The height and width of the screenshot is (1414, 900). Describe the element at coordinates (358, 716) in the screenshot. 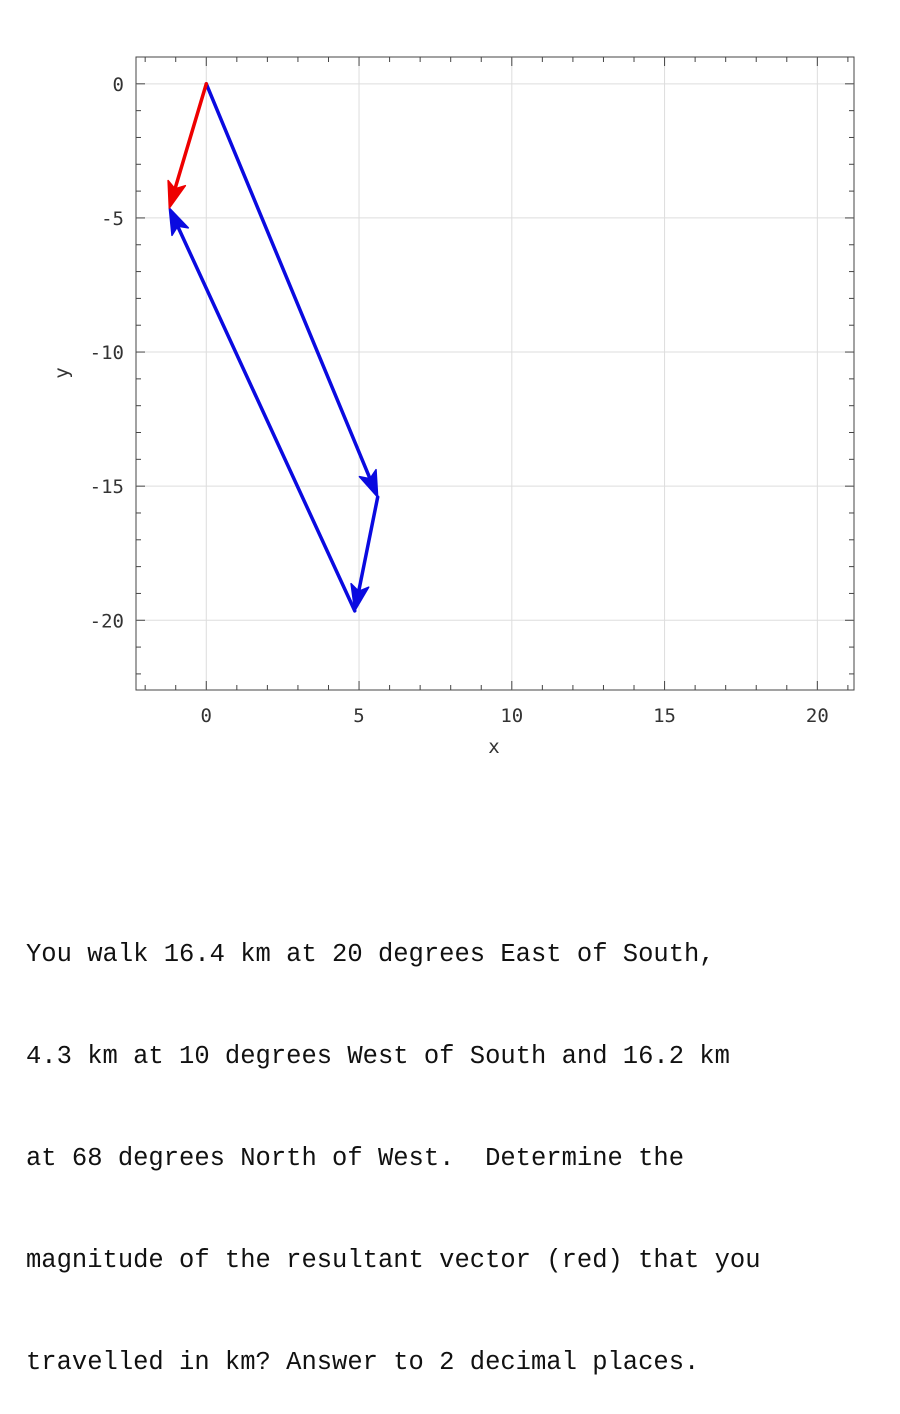

I see `x-tick-label: 5` at that location.